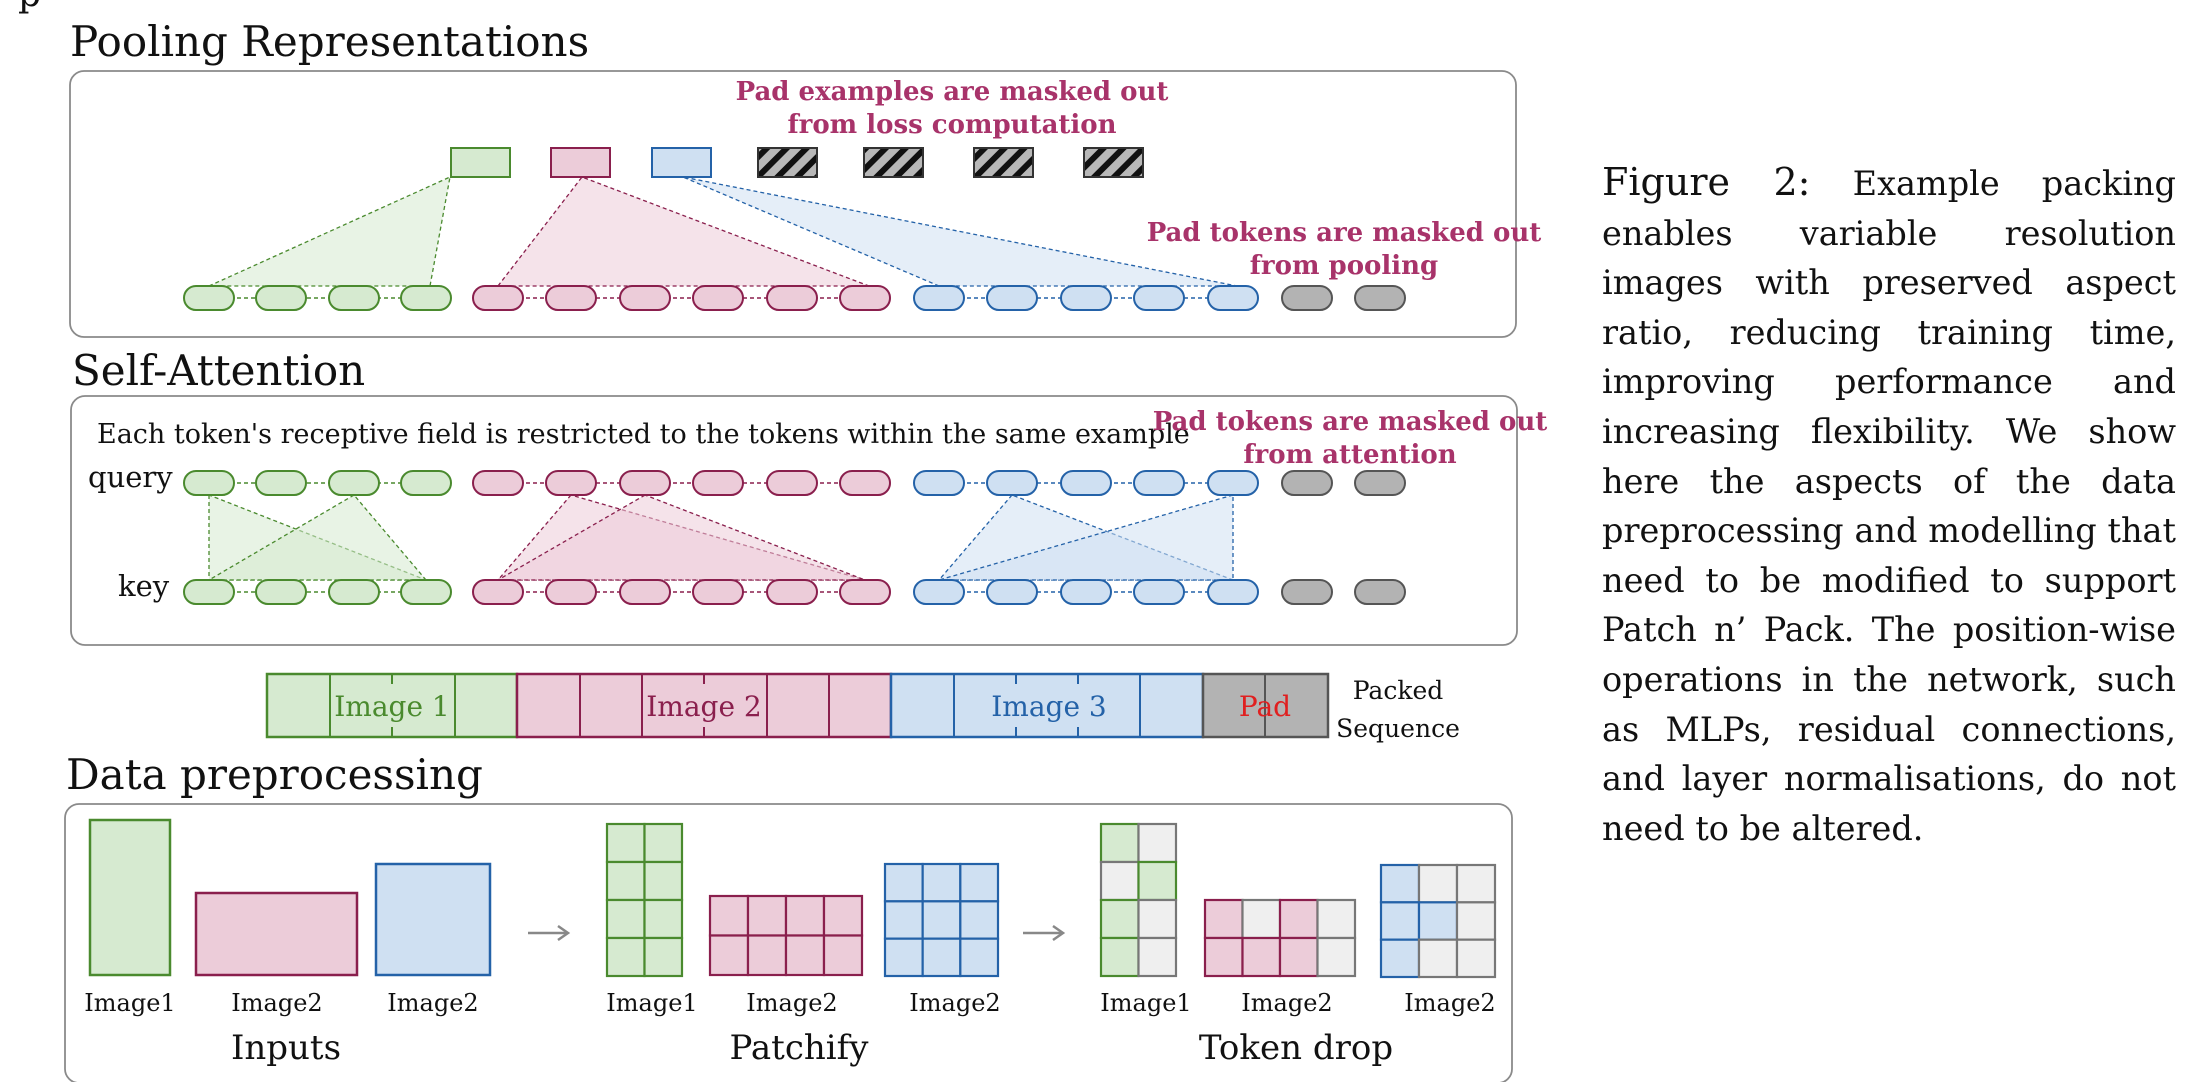 This screenshot has width=2210, height=1082. I want to click on stray-char: p, so click(29, 7).